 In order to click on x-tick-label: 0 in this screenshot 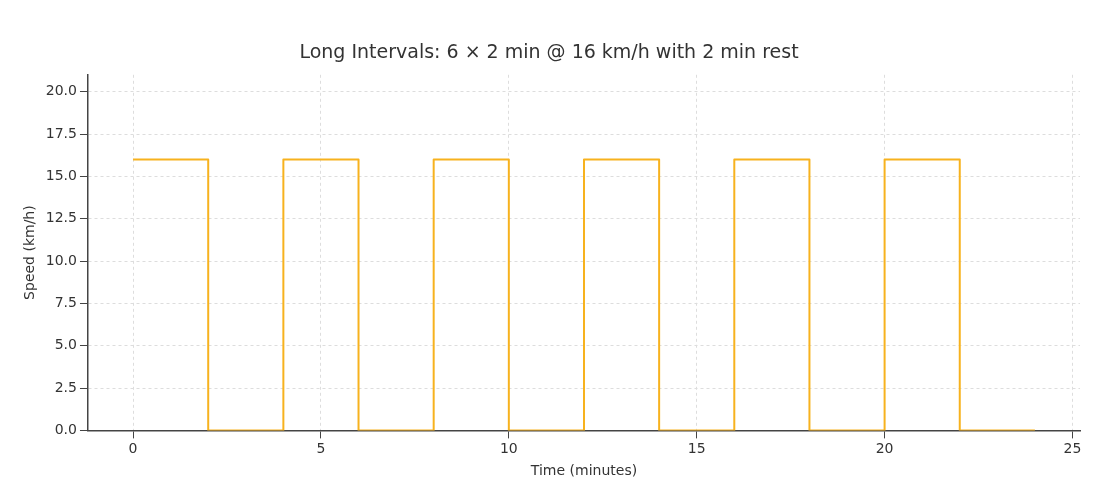, I will do `click(133, 448)`.